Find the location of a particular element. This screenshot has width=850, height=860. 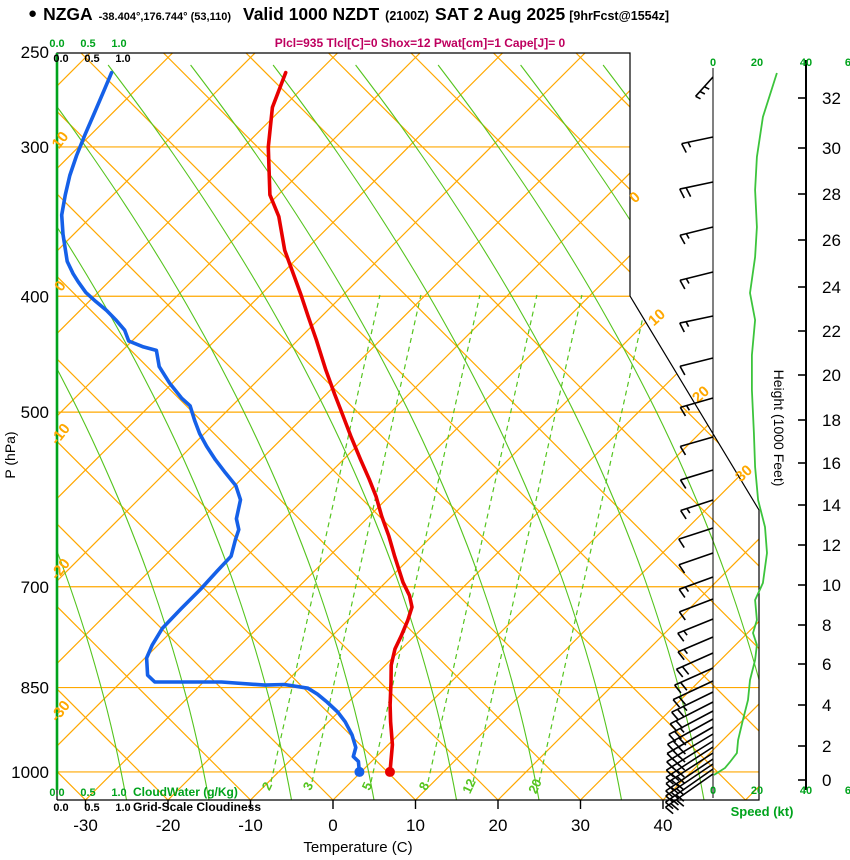

speed-tick-label-top: 0 is located at coordinates (713, 63).